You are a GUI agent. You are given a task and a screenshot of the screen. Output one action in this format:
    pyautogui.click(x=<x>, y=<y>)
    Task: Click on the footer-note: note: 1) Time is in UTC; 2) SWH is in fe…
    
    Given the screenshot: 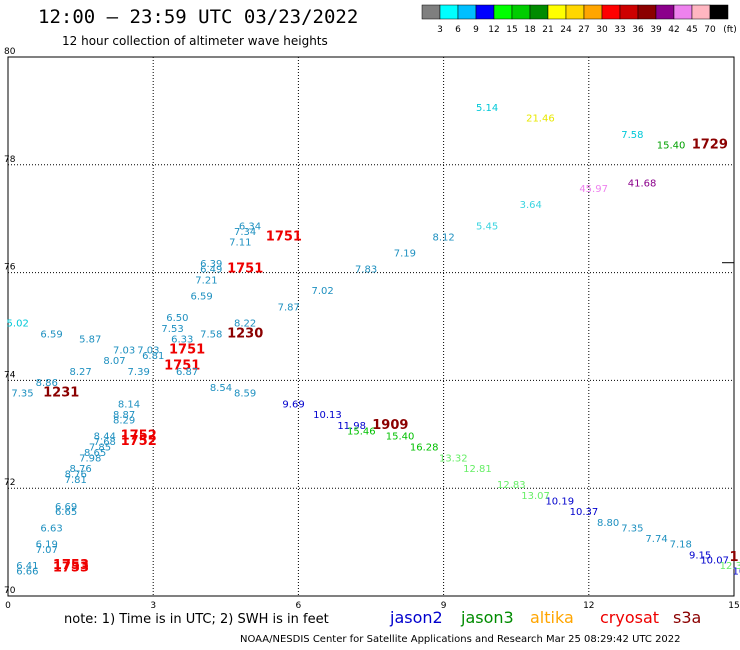 What is the action you would take?
    pyautogui.click(x=196, y=619)
    